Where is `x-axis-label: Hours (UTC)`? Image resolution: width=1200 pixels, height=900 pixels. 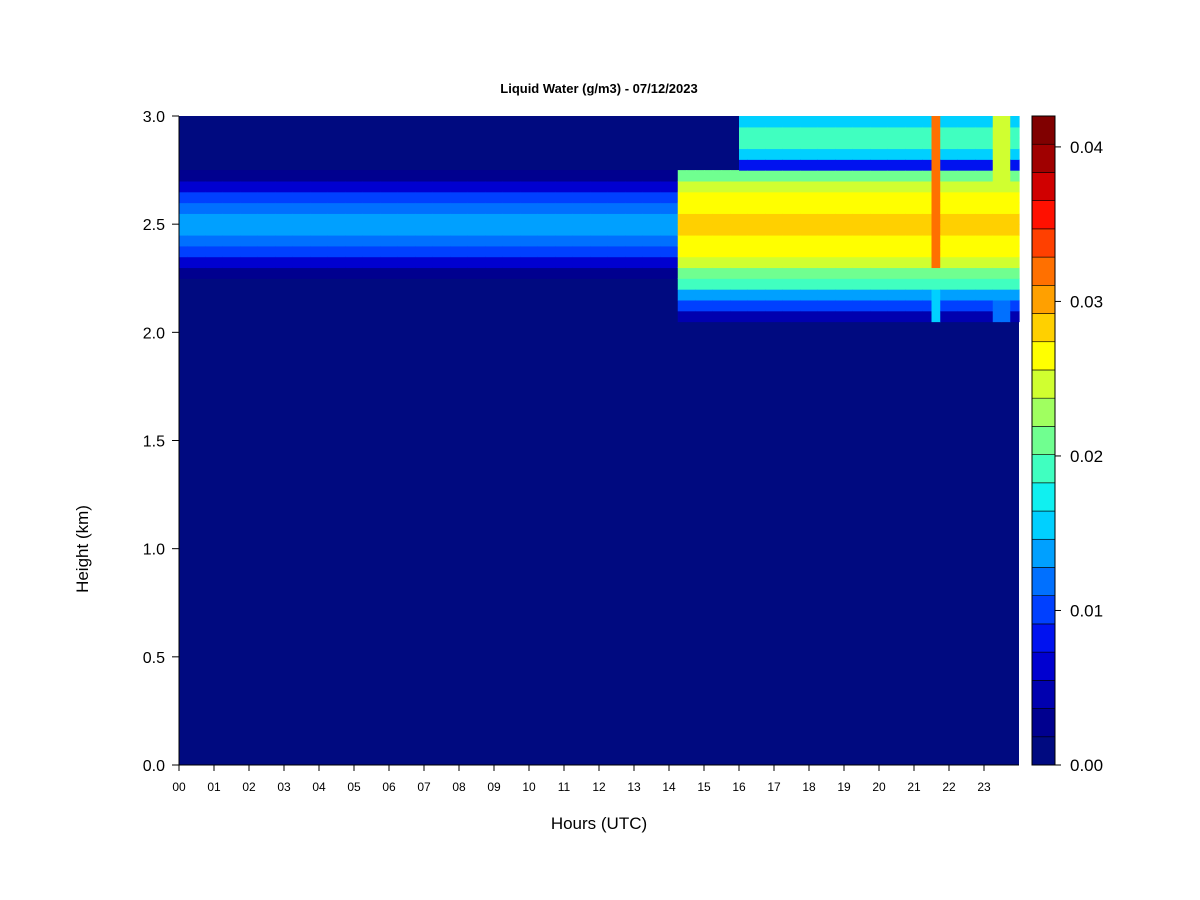 x-axis-label: Hours (UTC) is located at coordinates (599, 823).